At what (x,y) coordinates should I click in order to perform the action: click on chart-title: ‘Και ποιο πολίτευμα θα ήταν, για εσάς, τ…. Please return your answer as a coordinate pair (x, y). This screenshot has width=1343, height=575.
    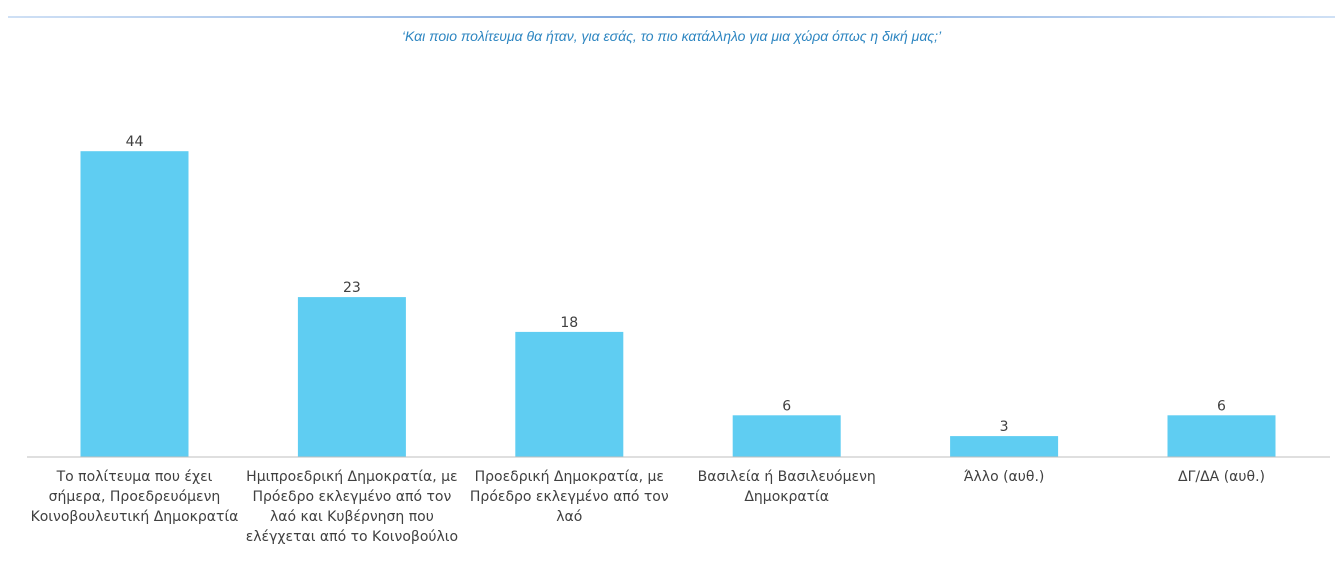
    Looking at the image, I should click on (671, 36).